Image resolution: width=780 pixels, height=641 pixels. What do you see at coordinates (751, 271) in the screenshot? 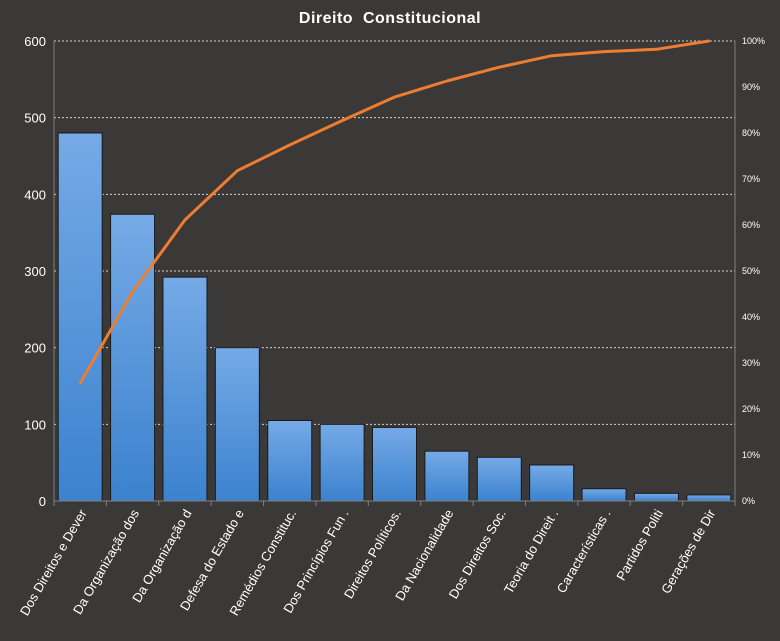
I see `y2-tick-label: 50%` at bounding box center [751, 271].